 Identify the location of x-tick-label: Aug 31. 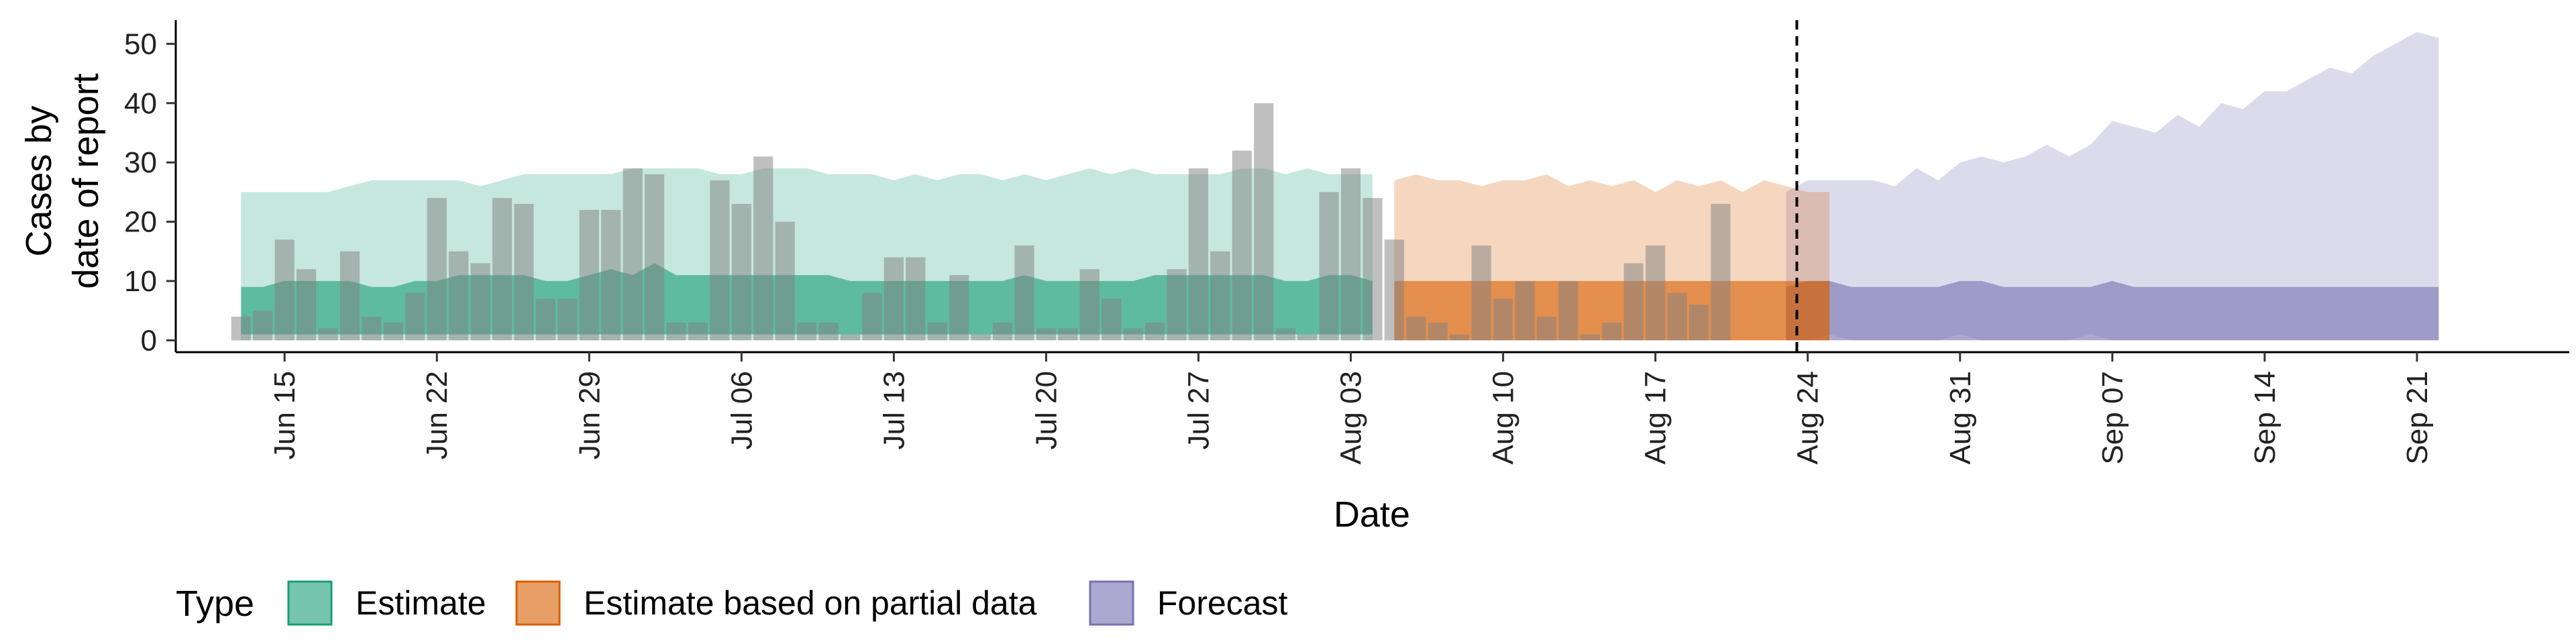
(1960, 417).